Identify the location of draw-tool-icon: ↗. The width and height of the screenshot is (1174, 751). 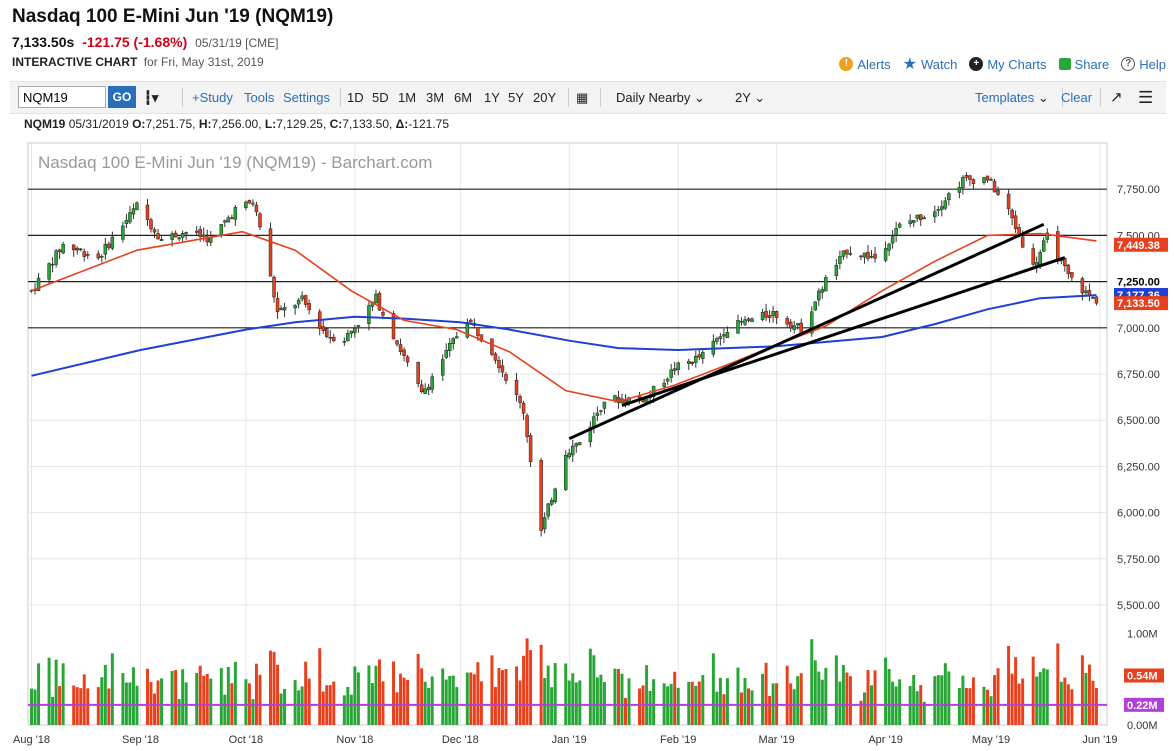
(1116, 97).